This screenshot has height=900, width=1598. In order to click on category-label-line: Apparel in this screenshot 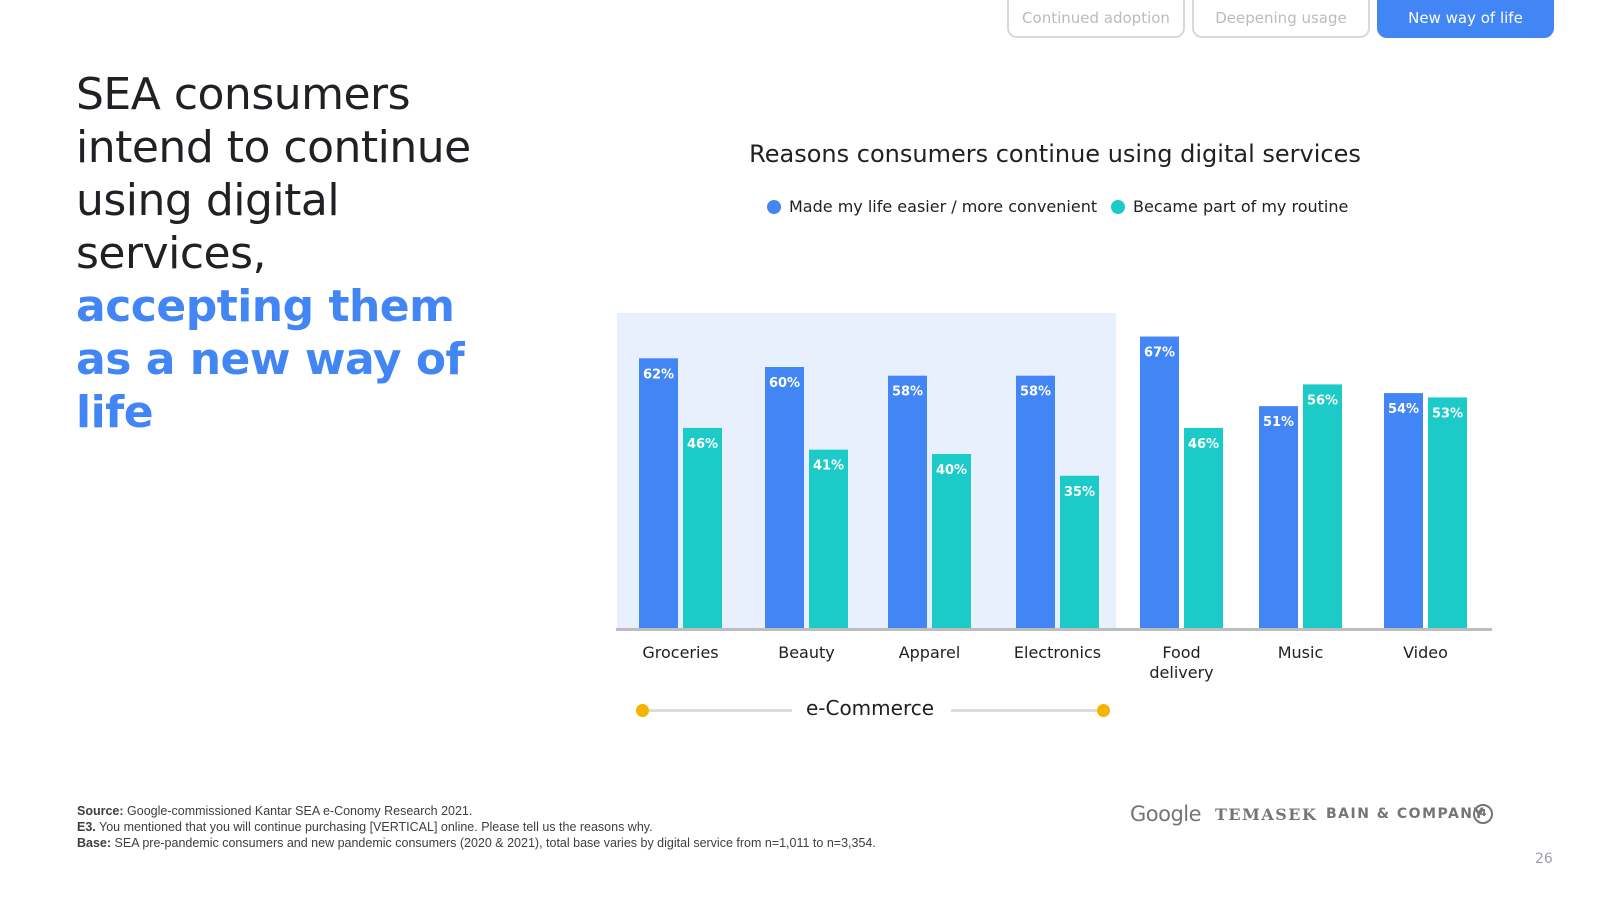, I will do `click(930, 652)`.